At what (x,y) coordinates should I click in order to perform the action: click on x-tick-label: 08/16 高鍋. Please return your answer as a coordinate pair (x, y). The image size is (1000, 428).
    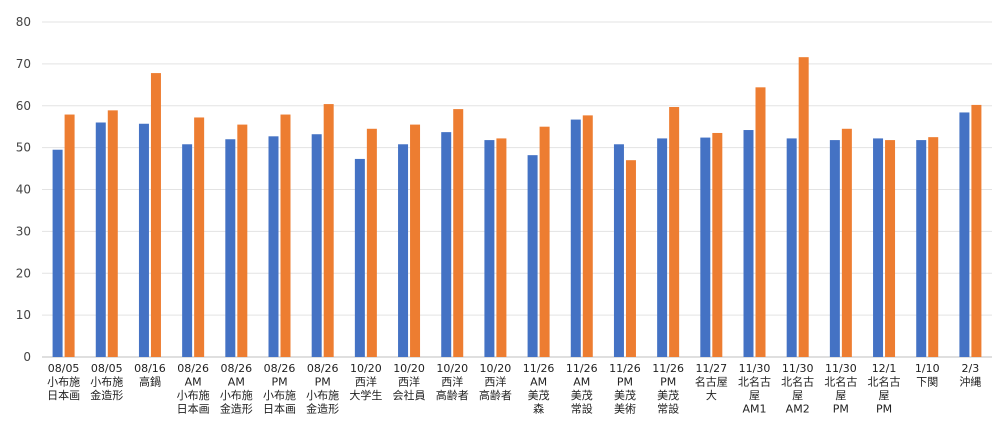
    Looking at the image, I should click on (150, 375).